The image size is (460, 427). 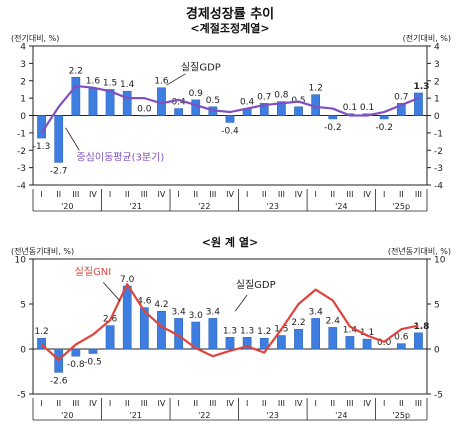 What do you see at coordinates (229, 109) in the screenshot?
I see `sa-line-series` at bounding box center [229, 109].